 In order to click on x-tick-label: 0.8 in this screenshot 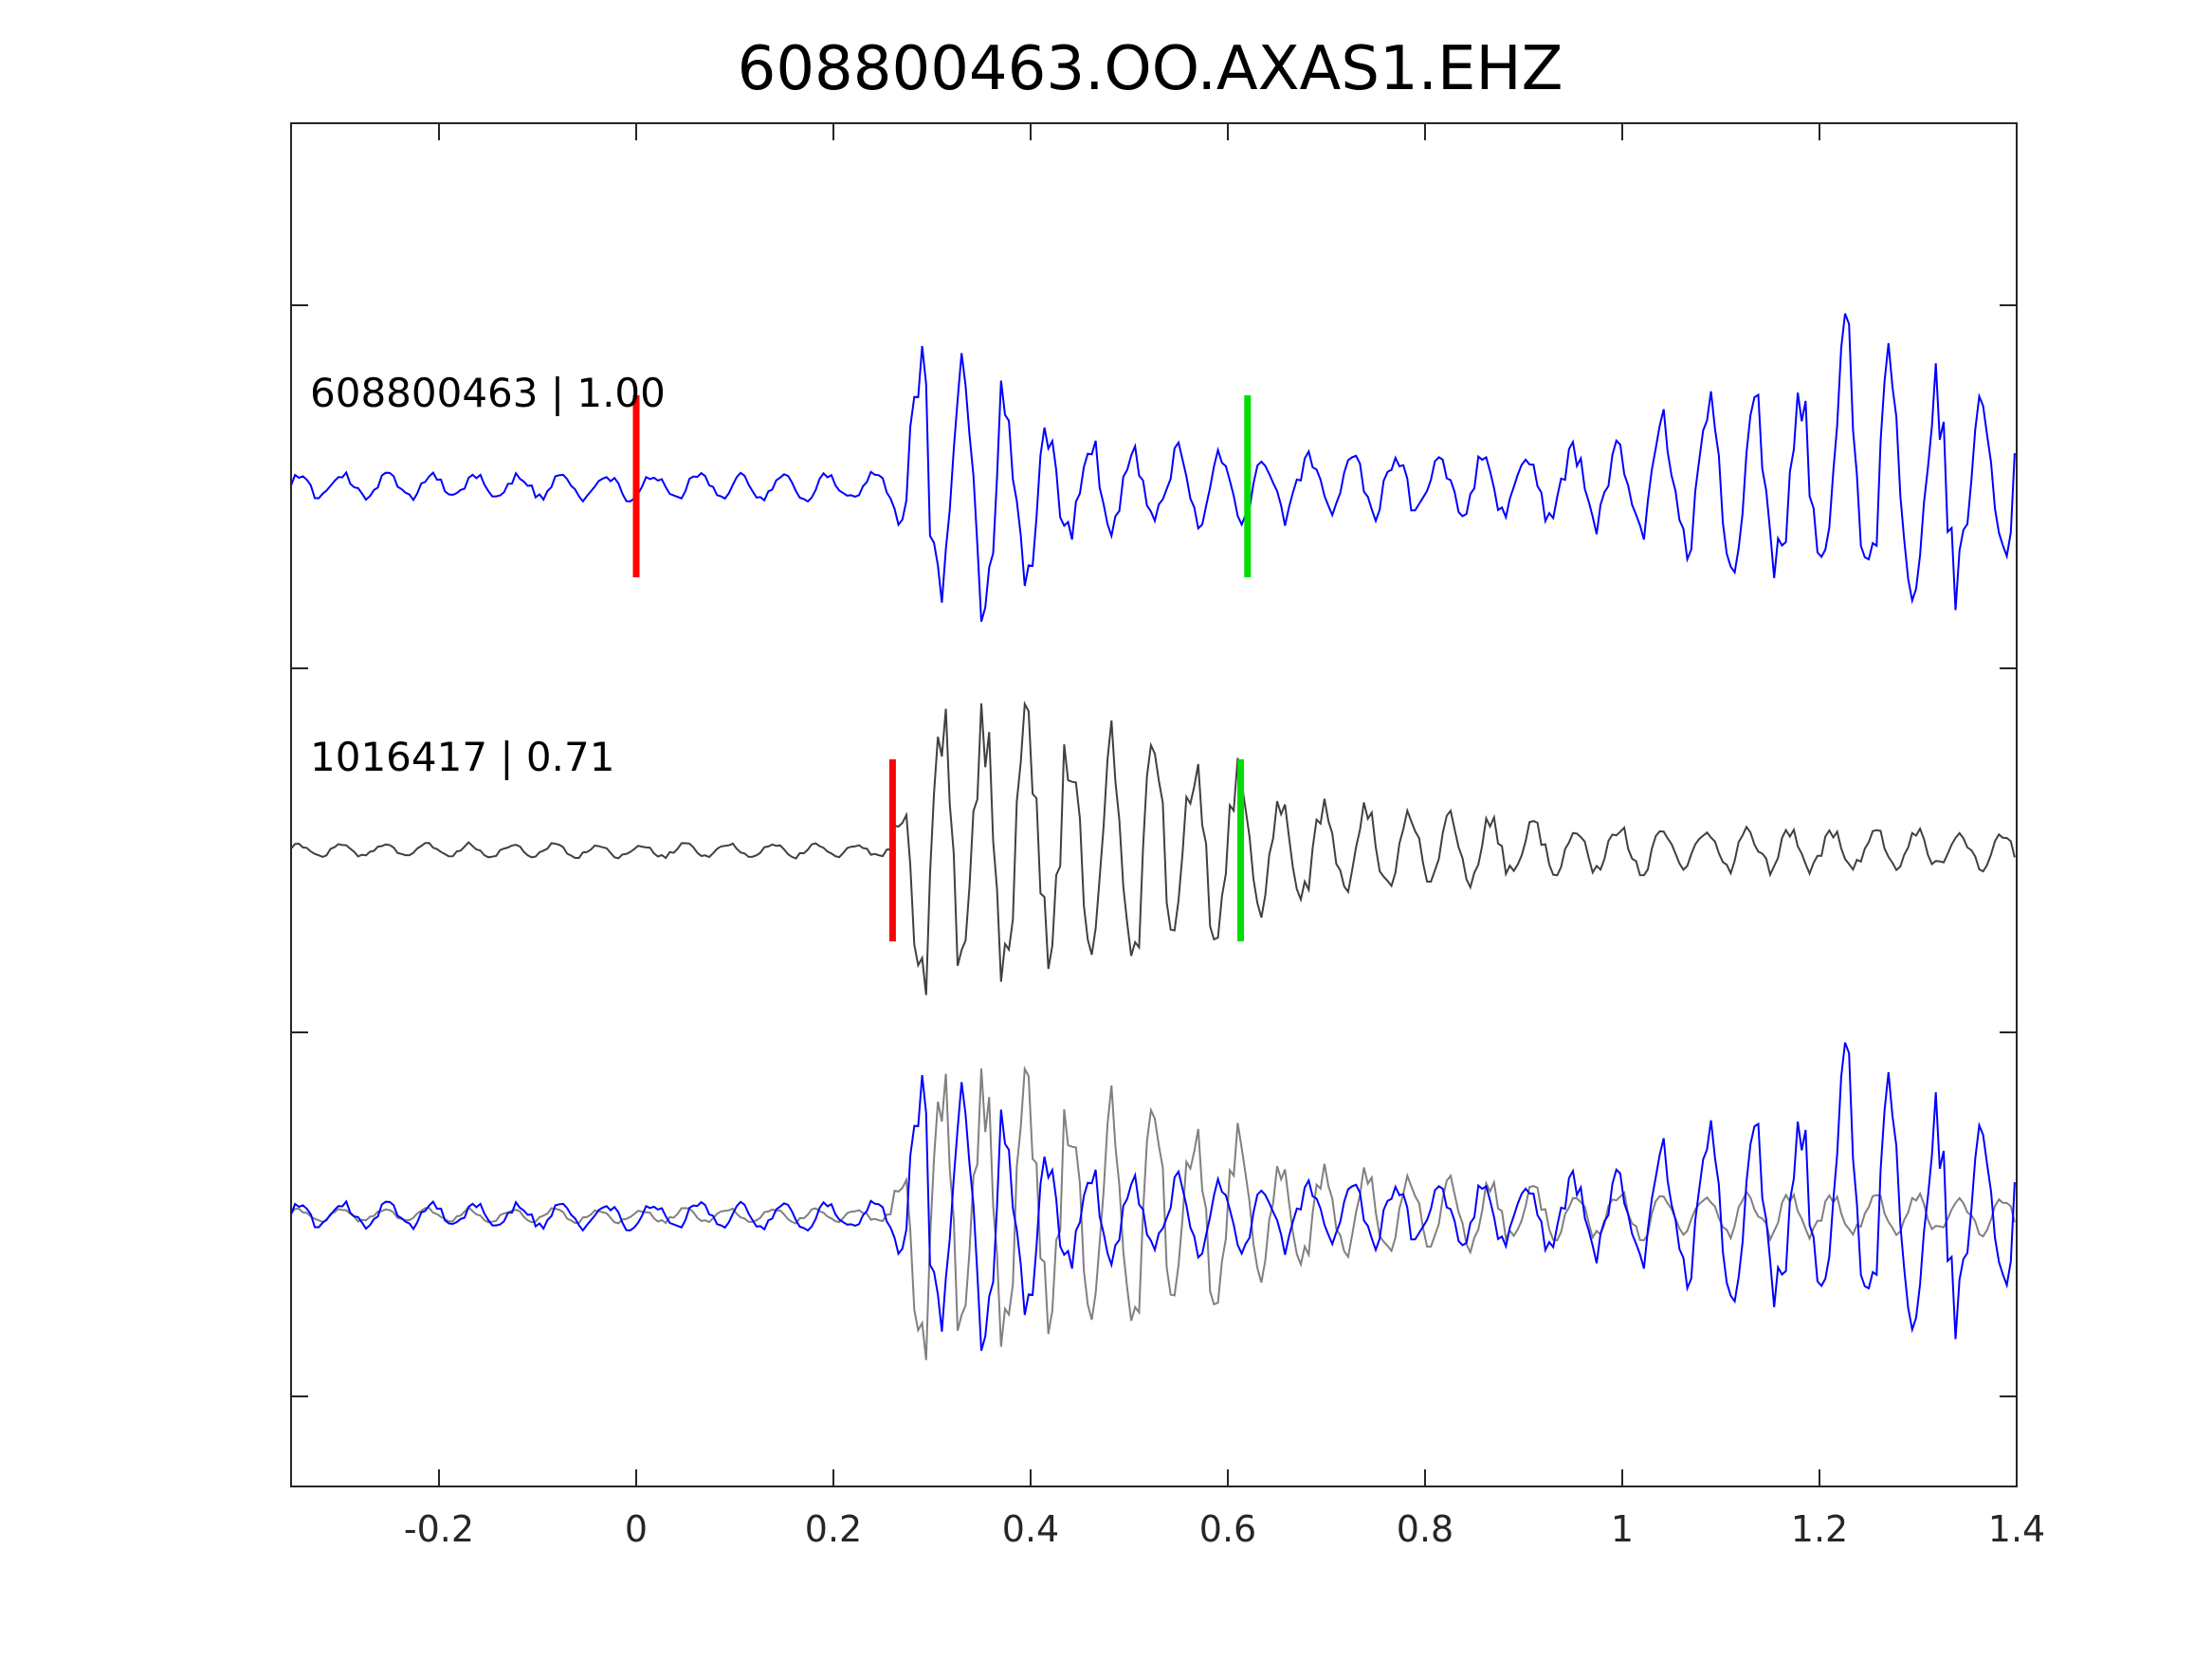, I will do `click(1425, 1529)`.